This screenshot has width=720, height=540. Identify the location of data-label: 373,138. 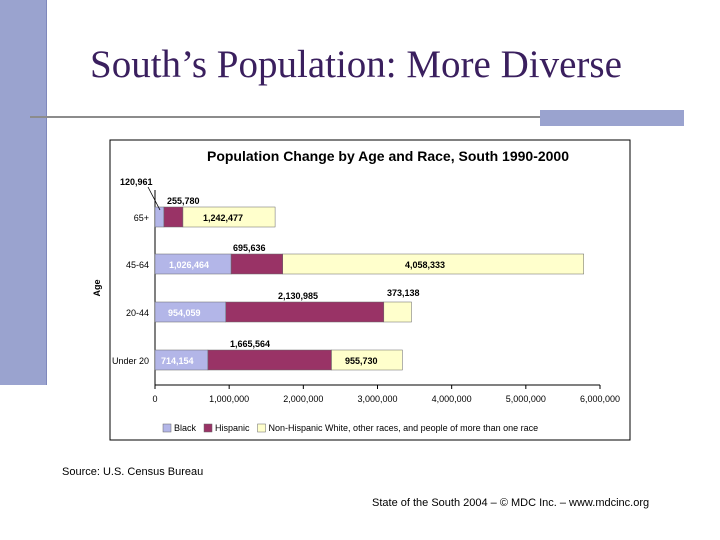
(403, 293).